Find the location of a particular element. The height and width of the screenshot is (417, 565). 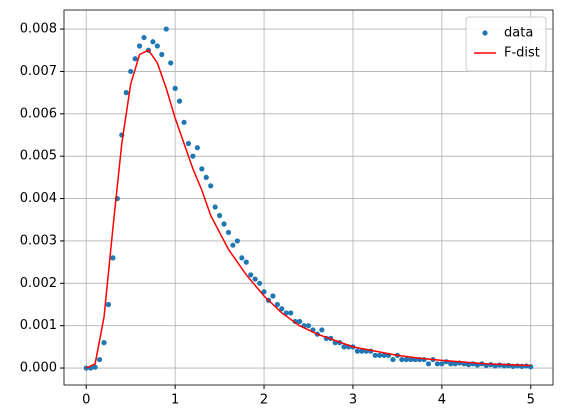

y-tick-label: 0.008 is located at coordinates (38, 29).